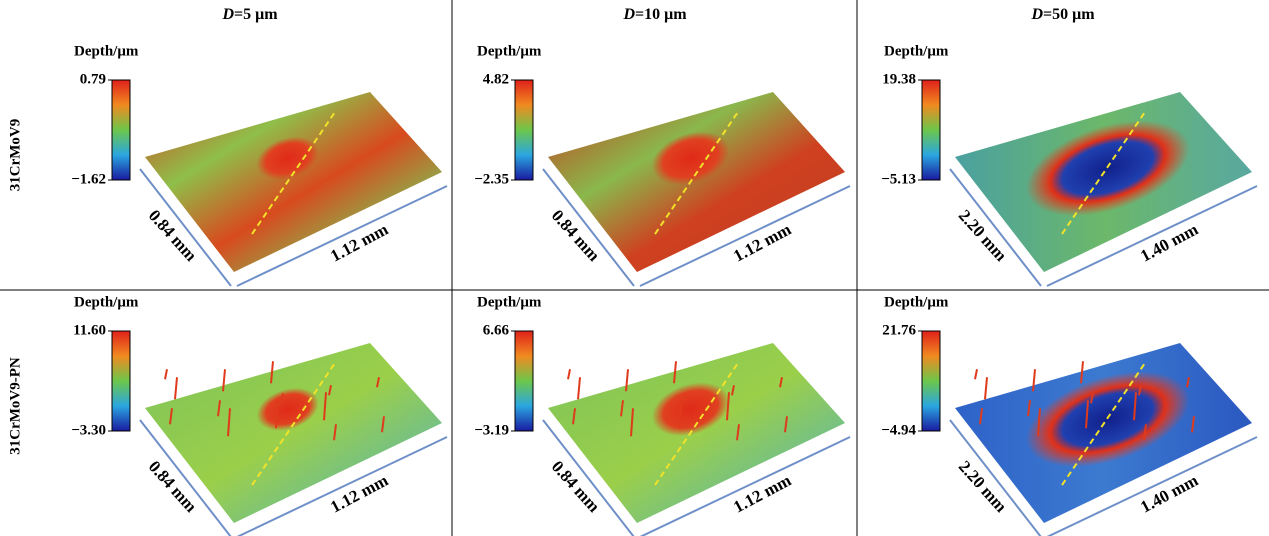 This screenshot has height=536, width=1269. I want to click on colorbar-max: 21.76, so click(899, 330).